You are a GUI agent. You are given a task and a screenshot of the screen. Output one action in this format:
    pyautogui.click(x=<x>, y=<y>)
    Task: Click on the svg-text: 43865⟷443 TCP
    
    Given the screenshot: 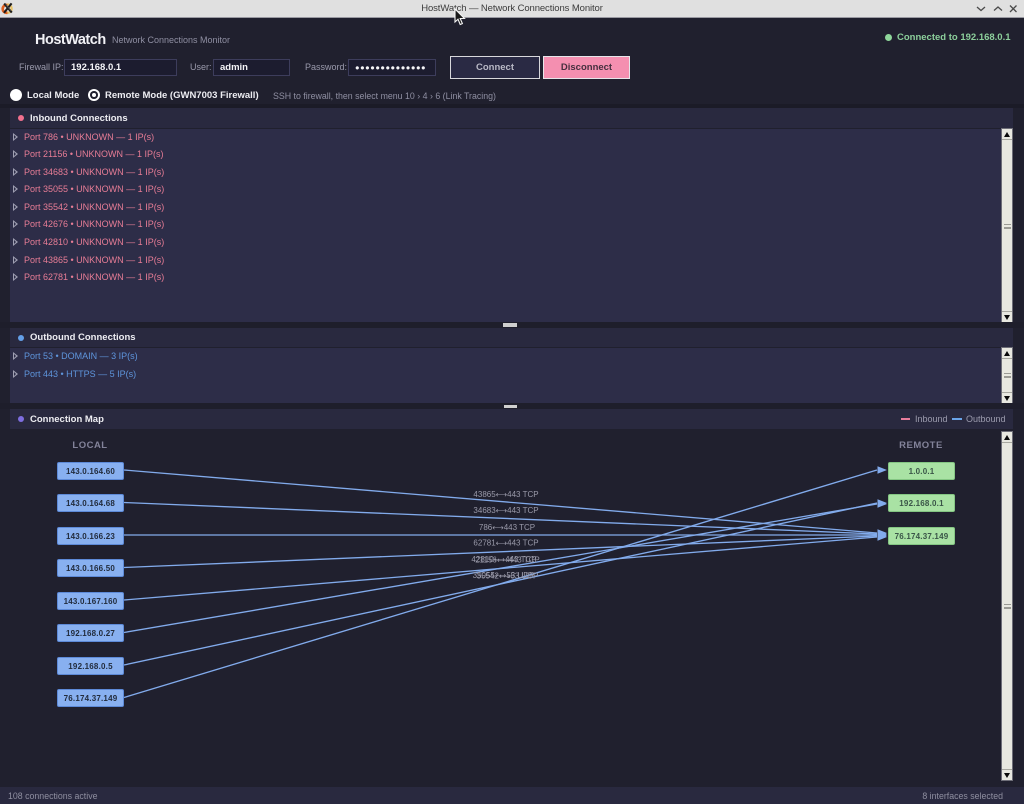 What is the action you would take?
    pyautogui.click(x=505, y=494)
    